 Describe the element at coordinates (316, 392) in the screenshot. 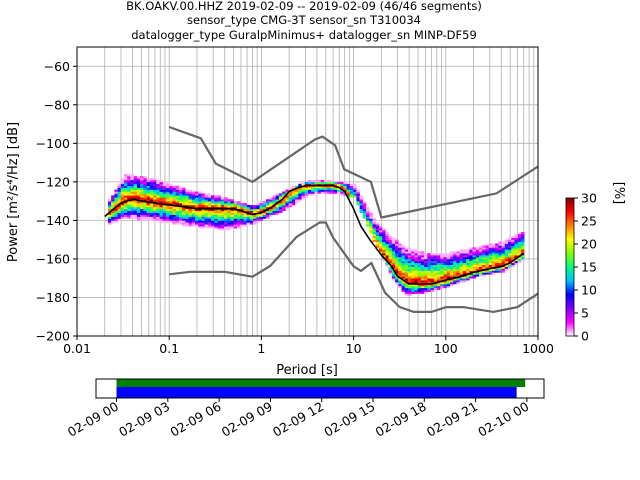

I see `psd-coverage-bar` at that location.